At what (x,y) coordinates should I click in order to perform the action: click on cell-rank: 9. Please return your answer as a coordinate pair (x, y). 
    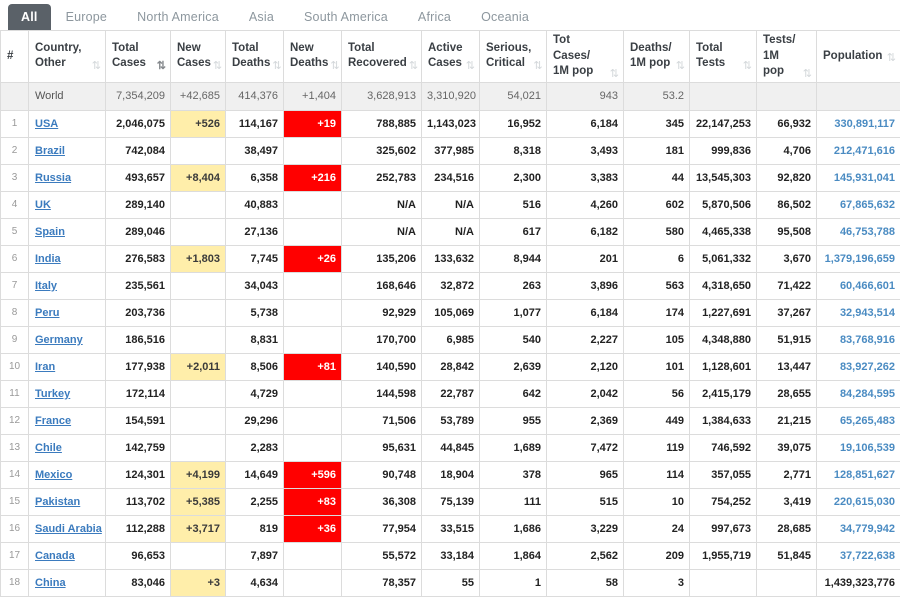
    Looking at the image, I should click on (15, 339).